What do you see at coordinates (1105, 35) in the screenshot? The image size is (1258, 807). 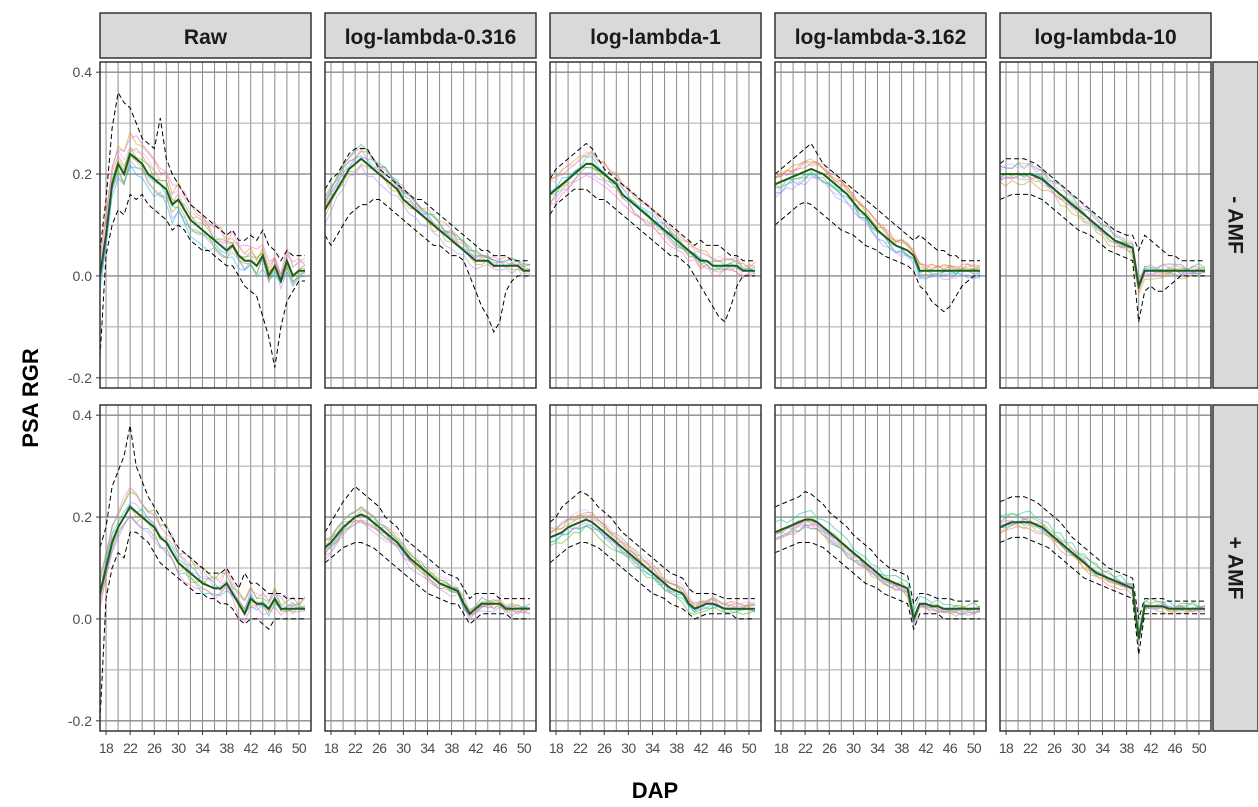 I see `column-strip: log-lambda-10` at bounding box center [1105, 35].